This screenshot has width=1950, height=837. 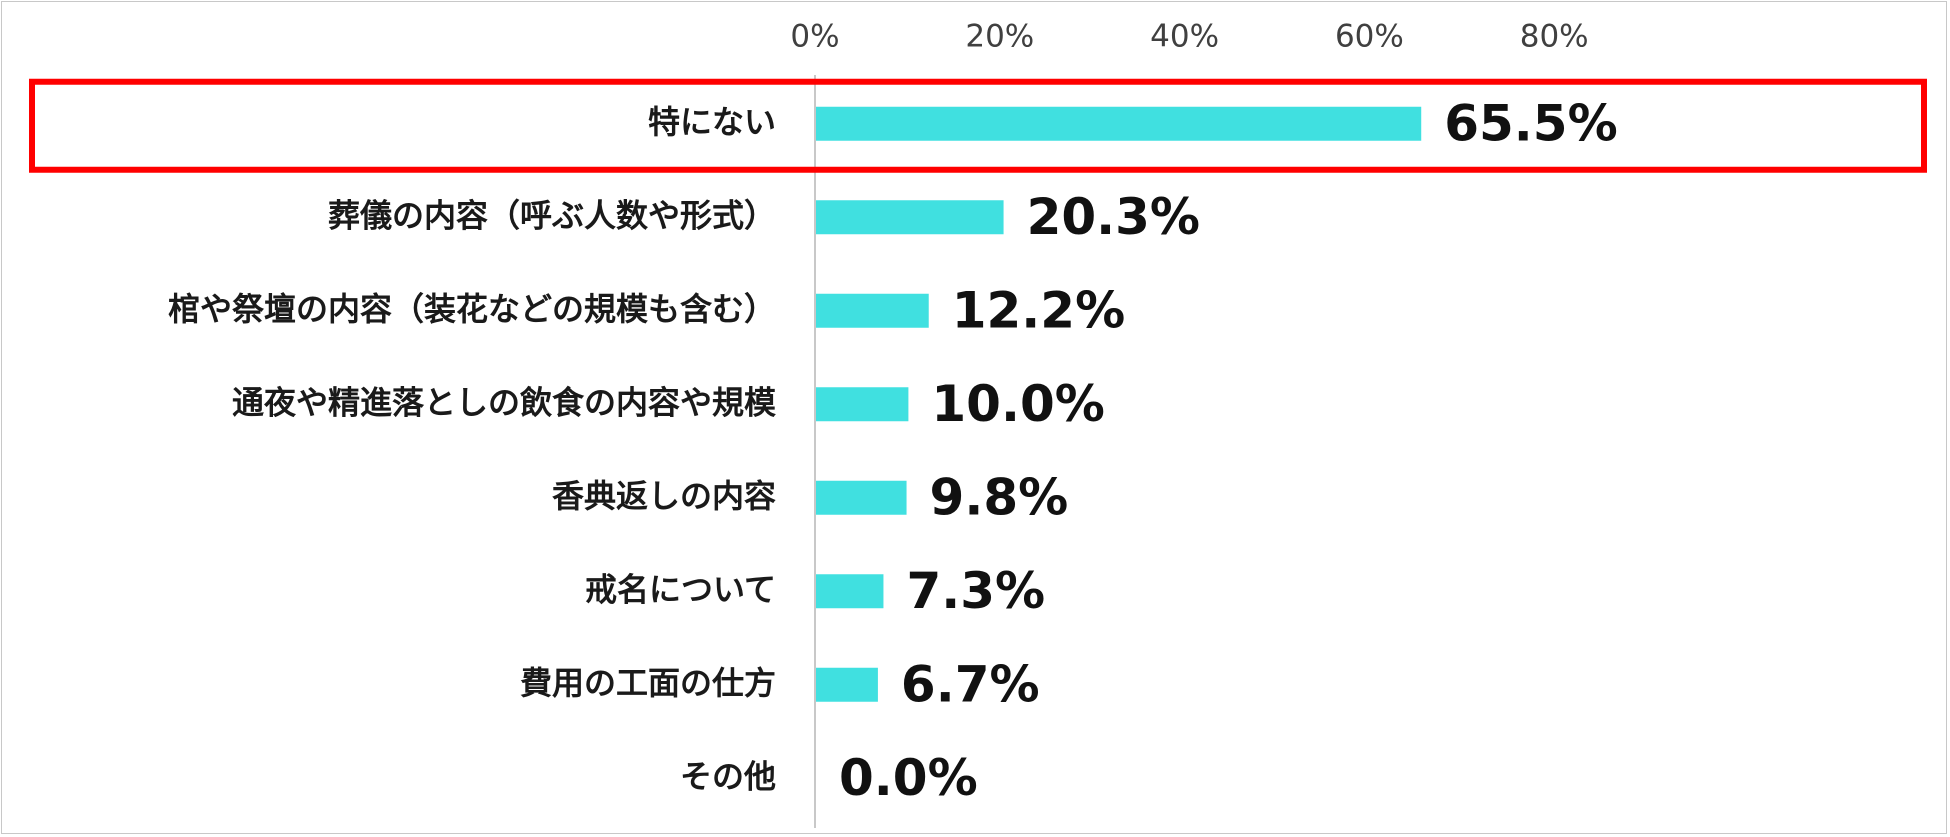 What do you see at coordinates (999, 497) in the screenshot?
I see `value-label: 9.8%` at bounding box center [999, 497].